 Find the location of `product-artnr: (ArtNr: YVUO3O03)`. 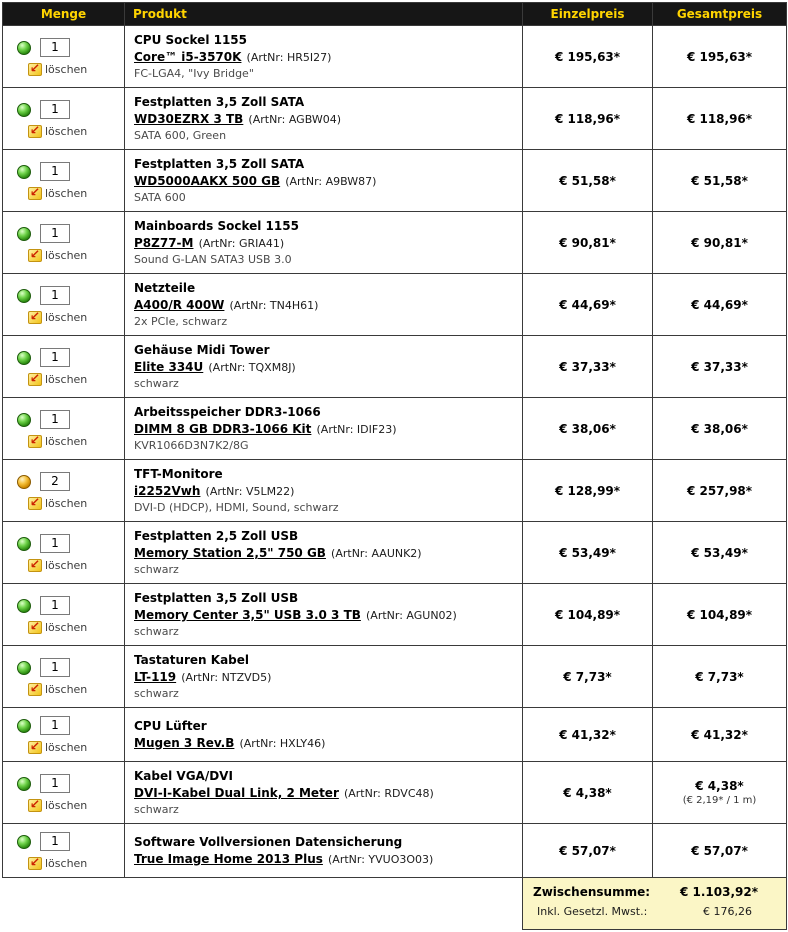

product-artnr: (ArtNr: YVUO3O03) is located at coordinates (381, 859).